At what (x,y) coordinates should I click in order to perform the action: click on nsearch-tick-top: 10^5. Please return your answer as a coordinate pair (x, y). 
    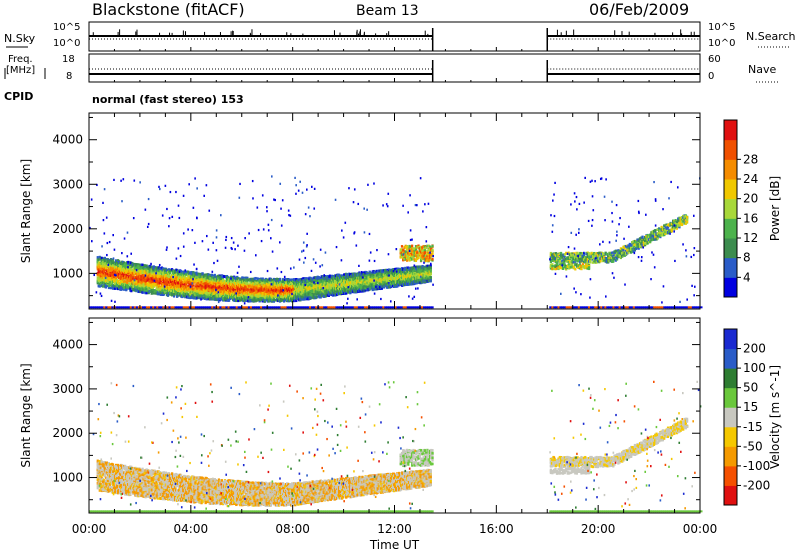
    Looking at the image, I should click on (722, 27).